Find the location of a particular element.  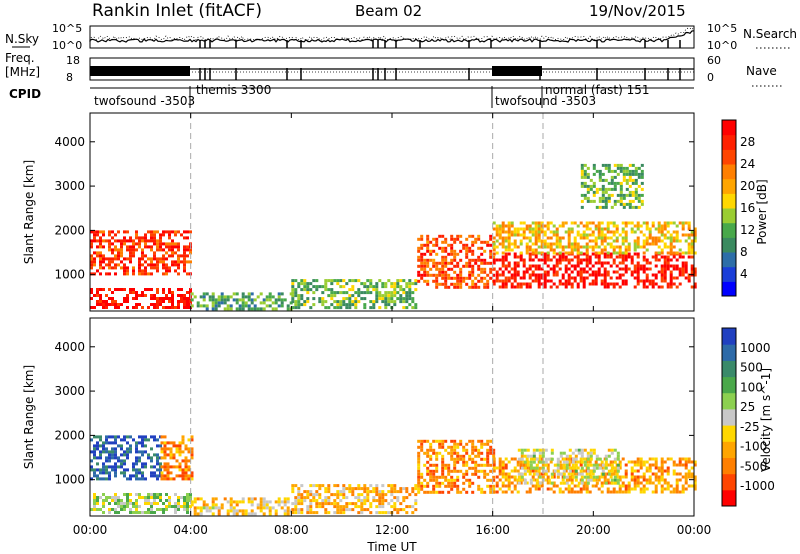

power-colorbar-cell-tick: 4 is located at coordinates (744, 274).